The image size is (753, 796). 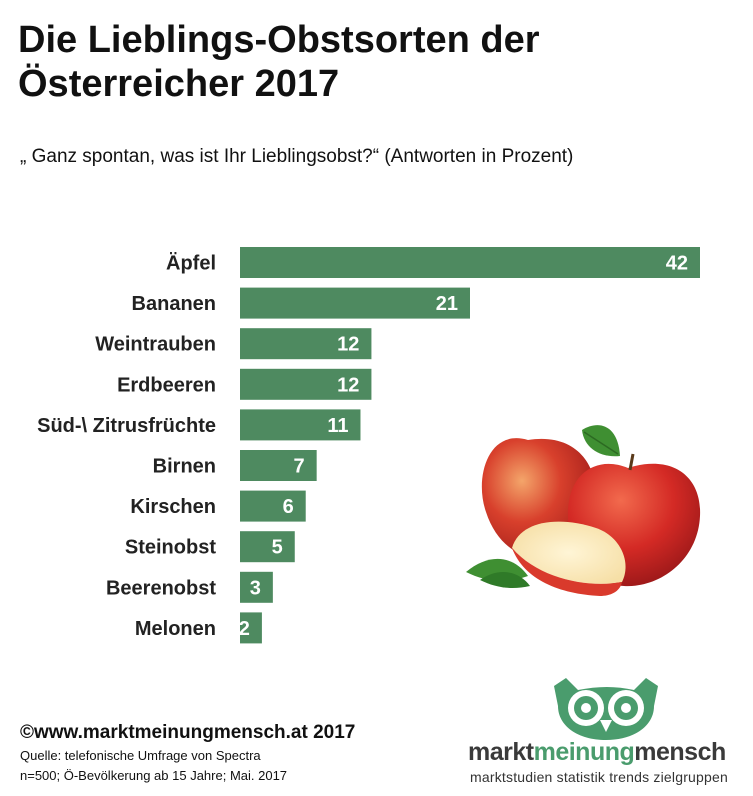 What do you see at coordinates (337, 426) in the screenshot?
I see `value-label: 11` at bounding box center [337, 426].